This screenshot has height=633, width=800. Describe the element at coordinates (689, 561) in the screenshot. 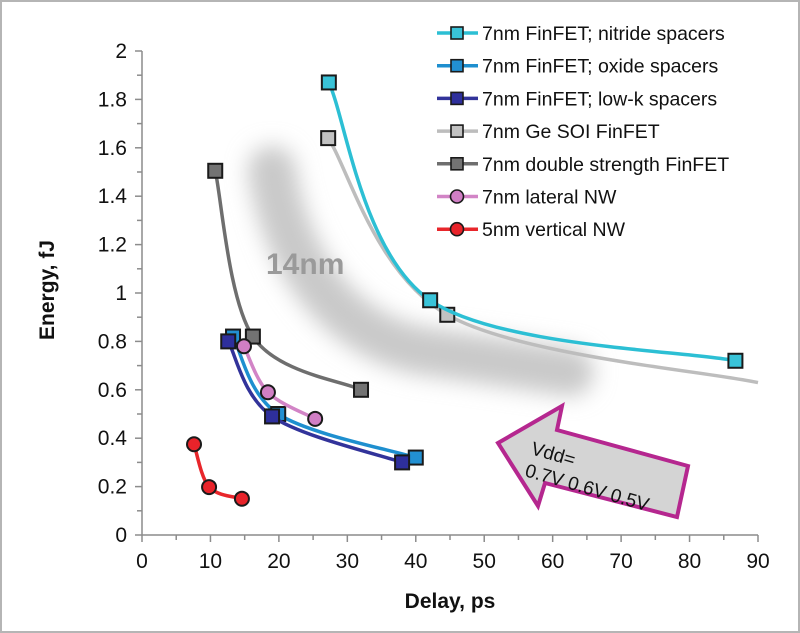

I see `x-tick-label: 80` at that location.